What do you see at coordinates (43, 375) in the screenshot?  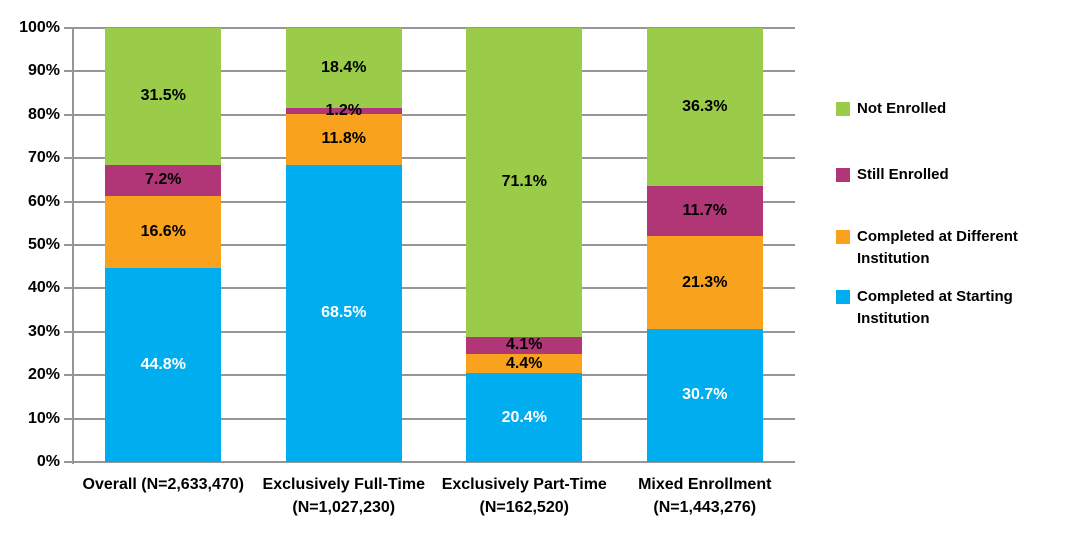 I see `y-axis-tick-label: 20%` at bounding box center [43, 375].